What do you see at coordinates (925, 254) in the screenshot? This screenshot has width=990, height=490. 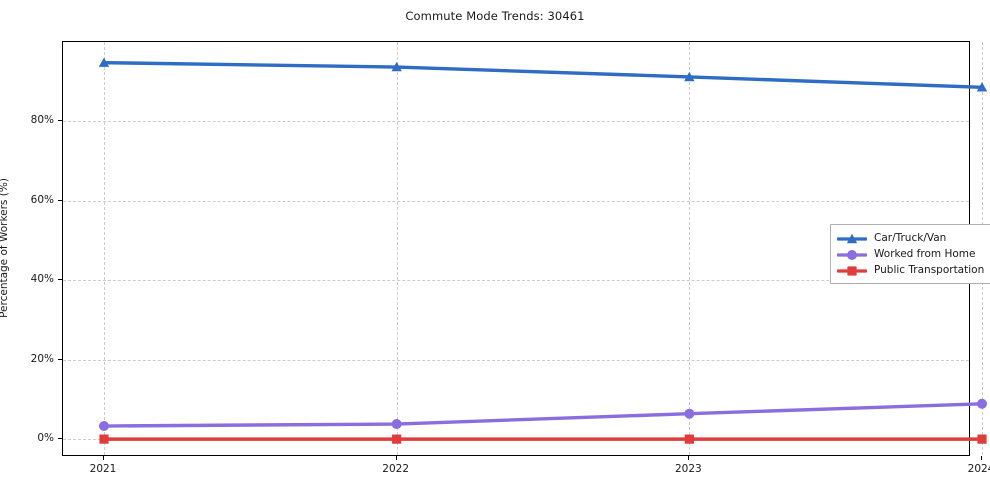 I see `legend-item-label: Worked from Home` at bounding box center [925, 254].